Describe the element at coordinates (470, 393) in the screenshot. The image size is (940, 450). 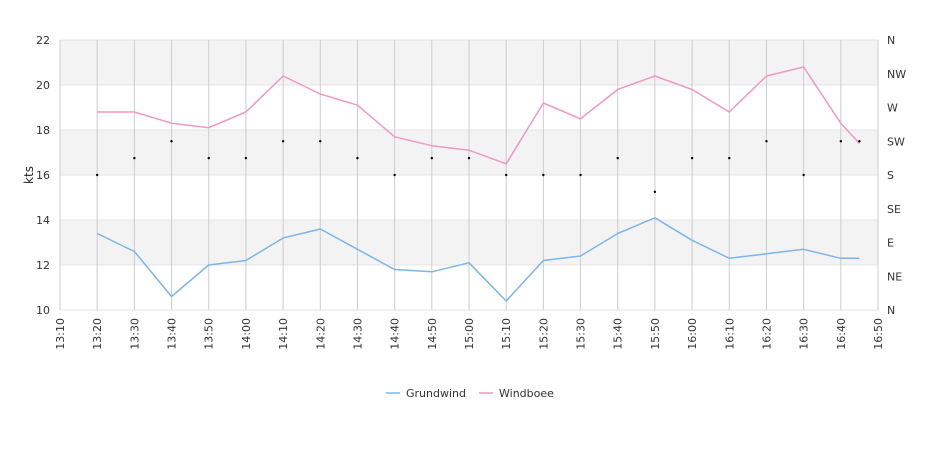
I see `legend: Grundwind Windboee` at that location.